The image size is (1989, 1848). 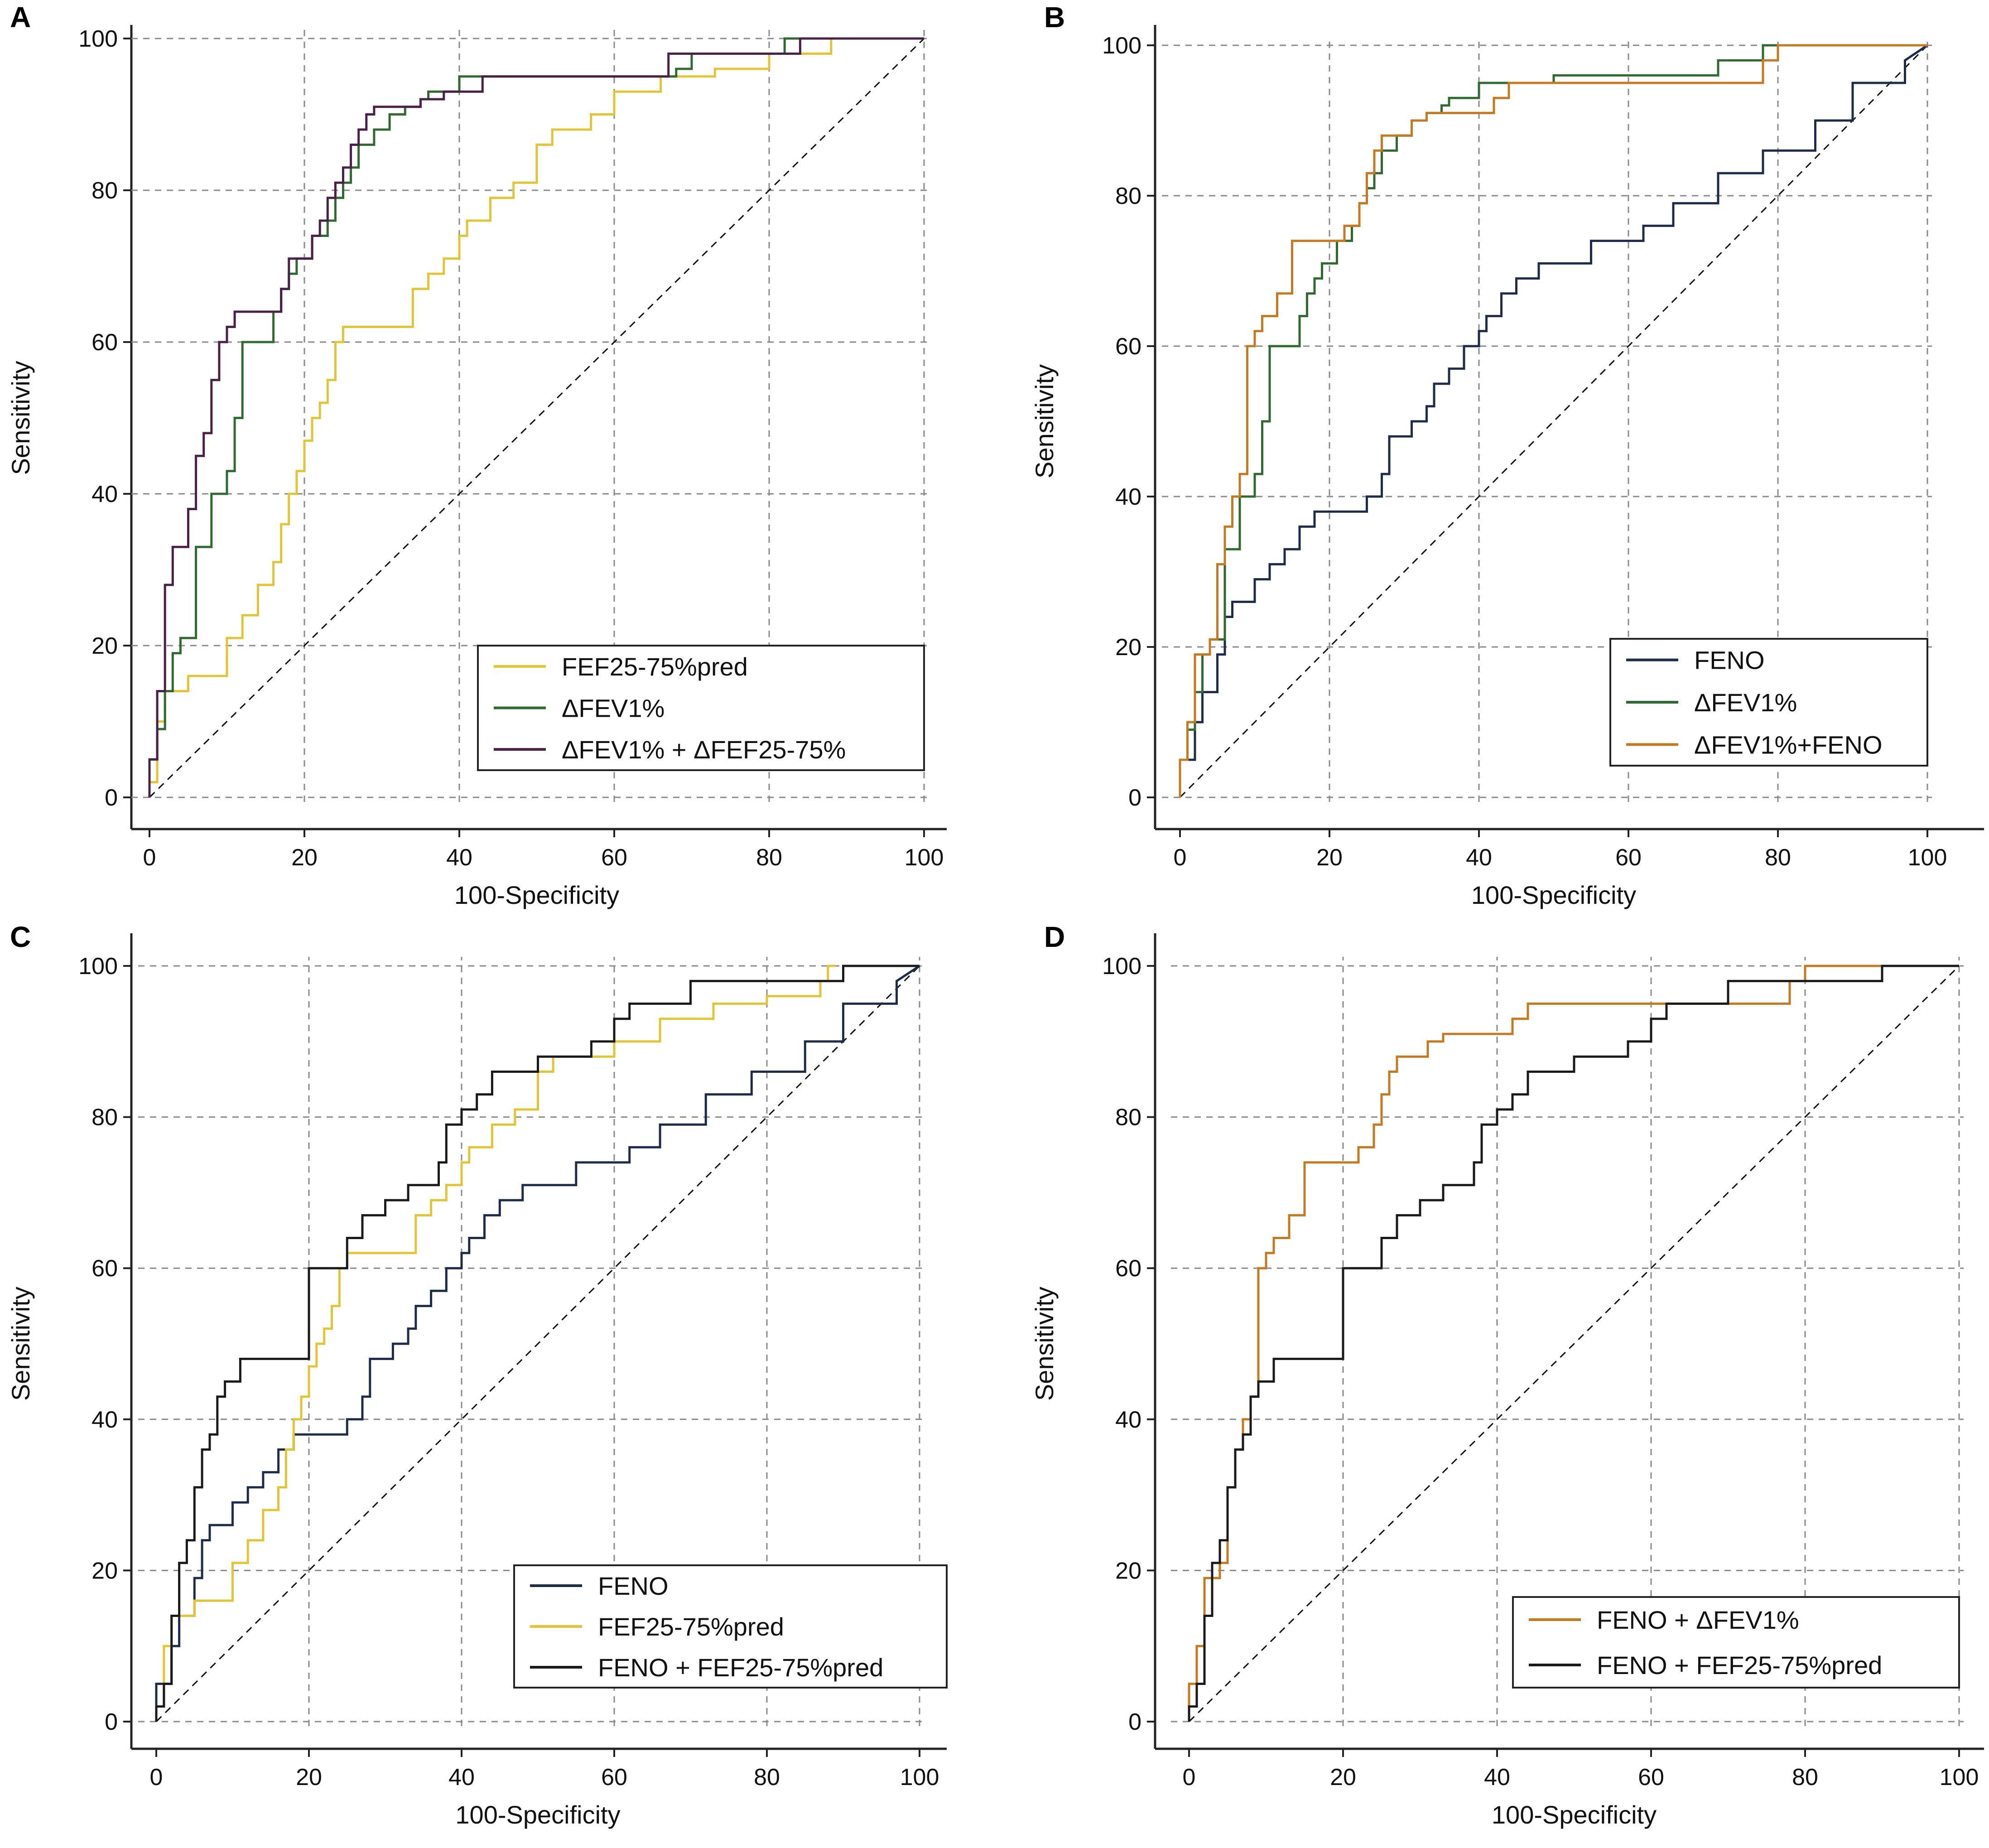 I want to click on panel-c-x-title: 100-Specificity, so click(x=538, y=1814).